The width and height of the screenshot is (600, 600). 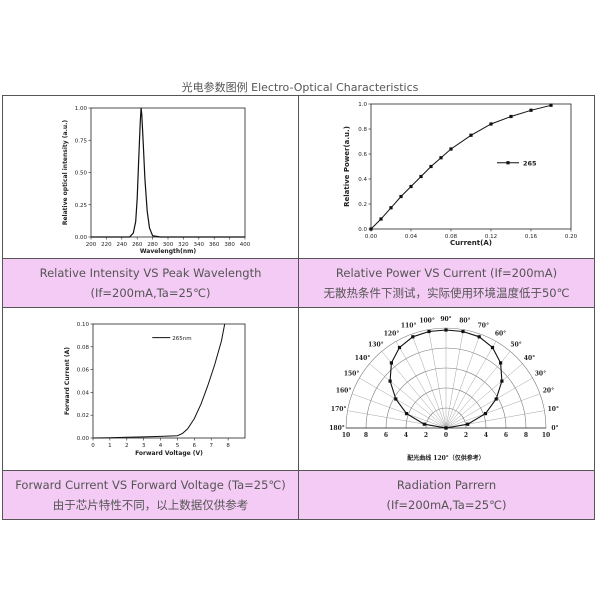 What do you see at coordinates (362, 105) in the screenshot?
I see `y-tick-label: 1.0` at bounding box center [362, 105].